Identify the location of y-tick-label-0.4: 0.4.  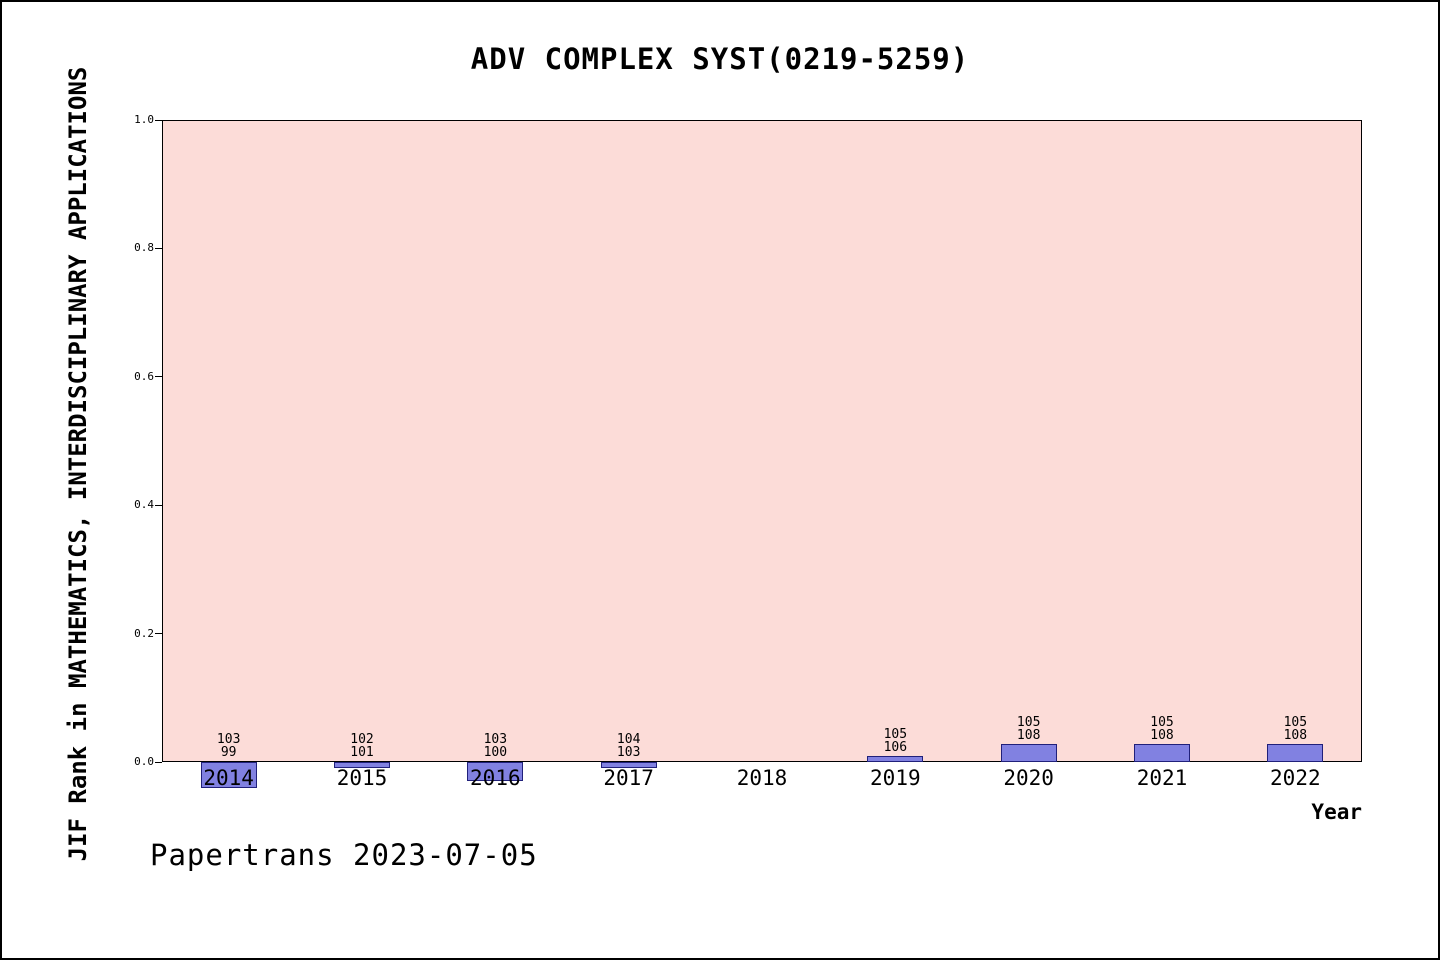
(144, 505).